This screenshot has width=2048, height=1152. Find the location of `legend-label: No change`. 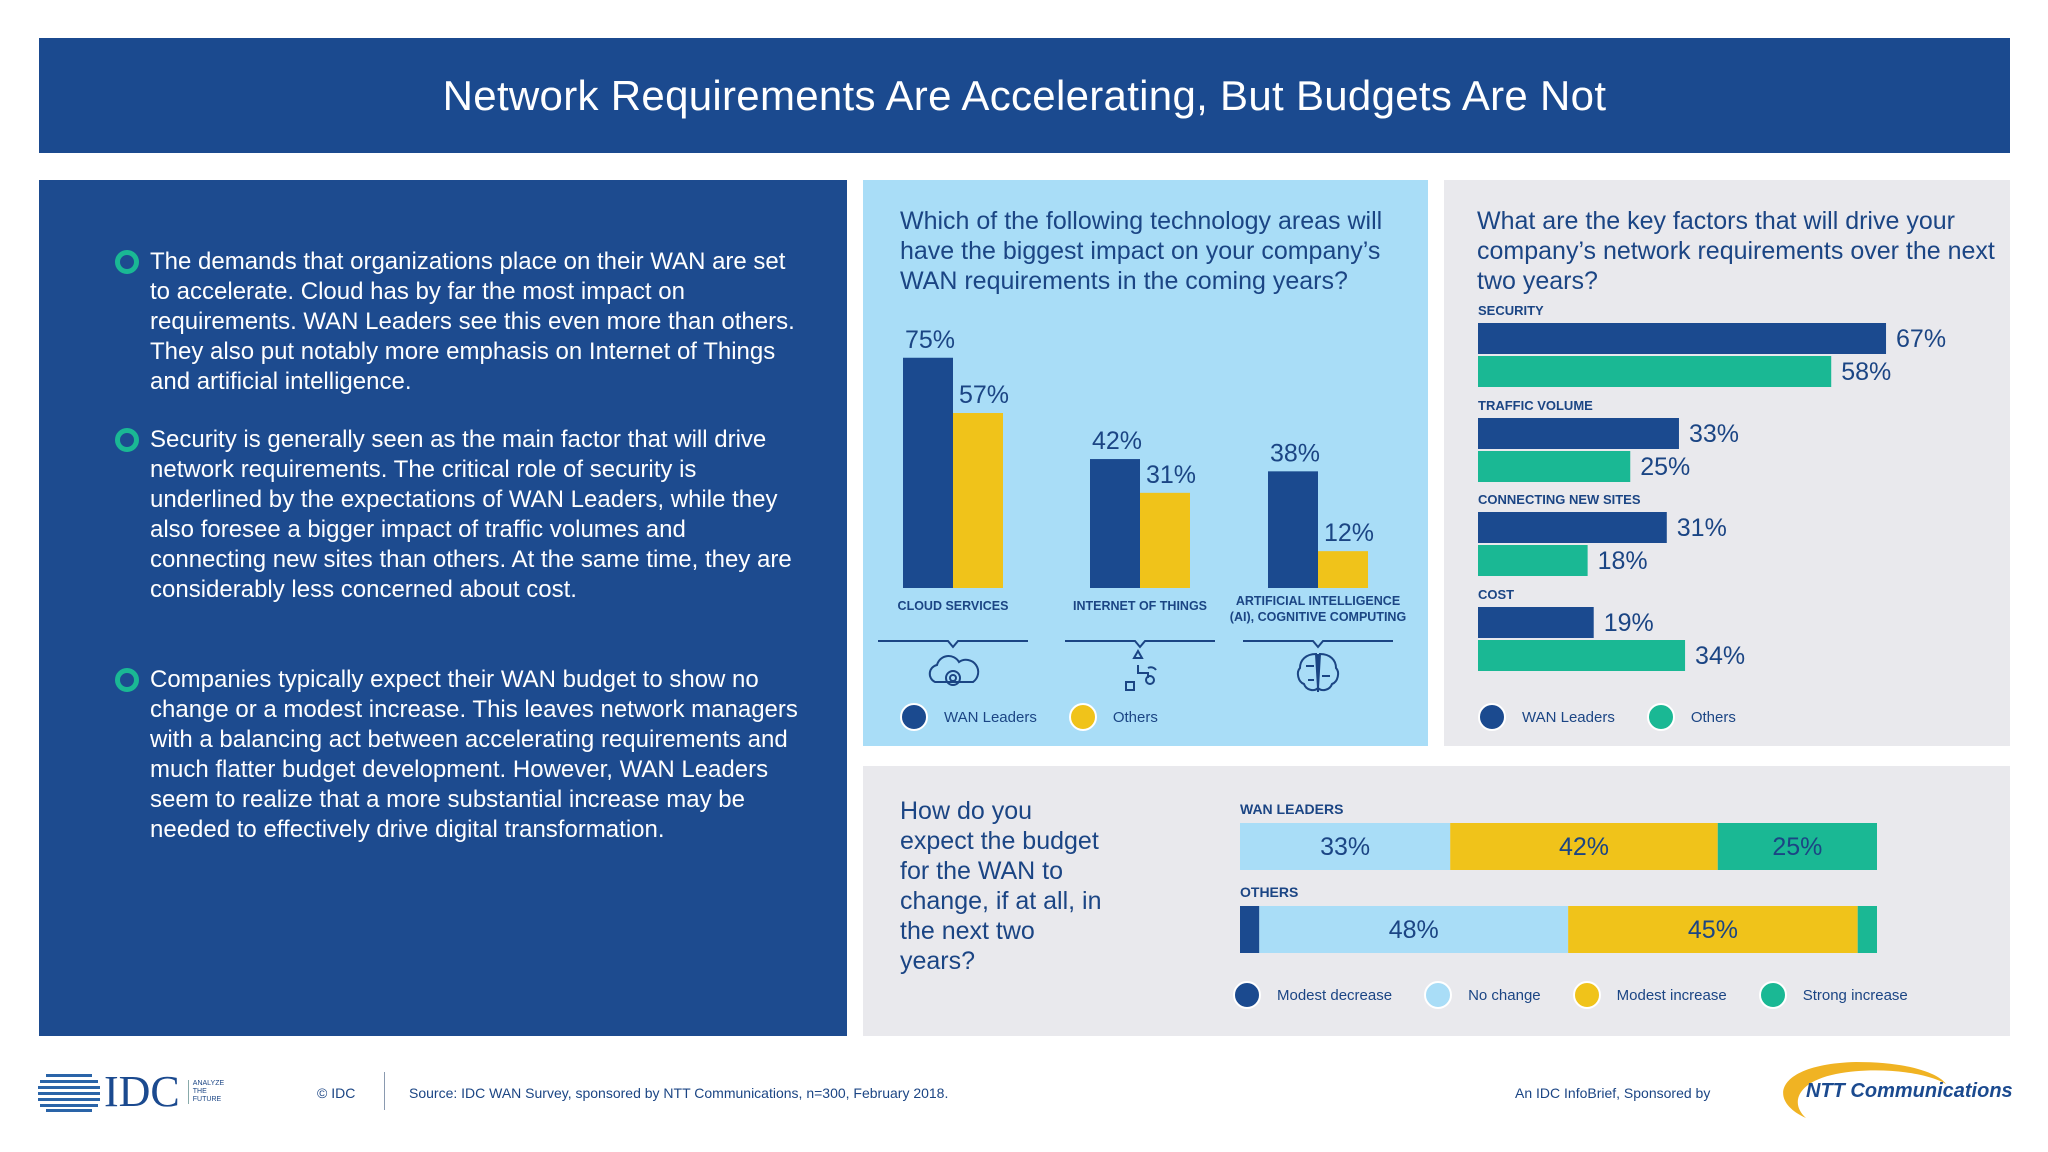

legend-label: No change is located at coordinates (1504, 995).